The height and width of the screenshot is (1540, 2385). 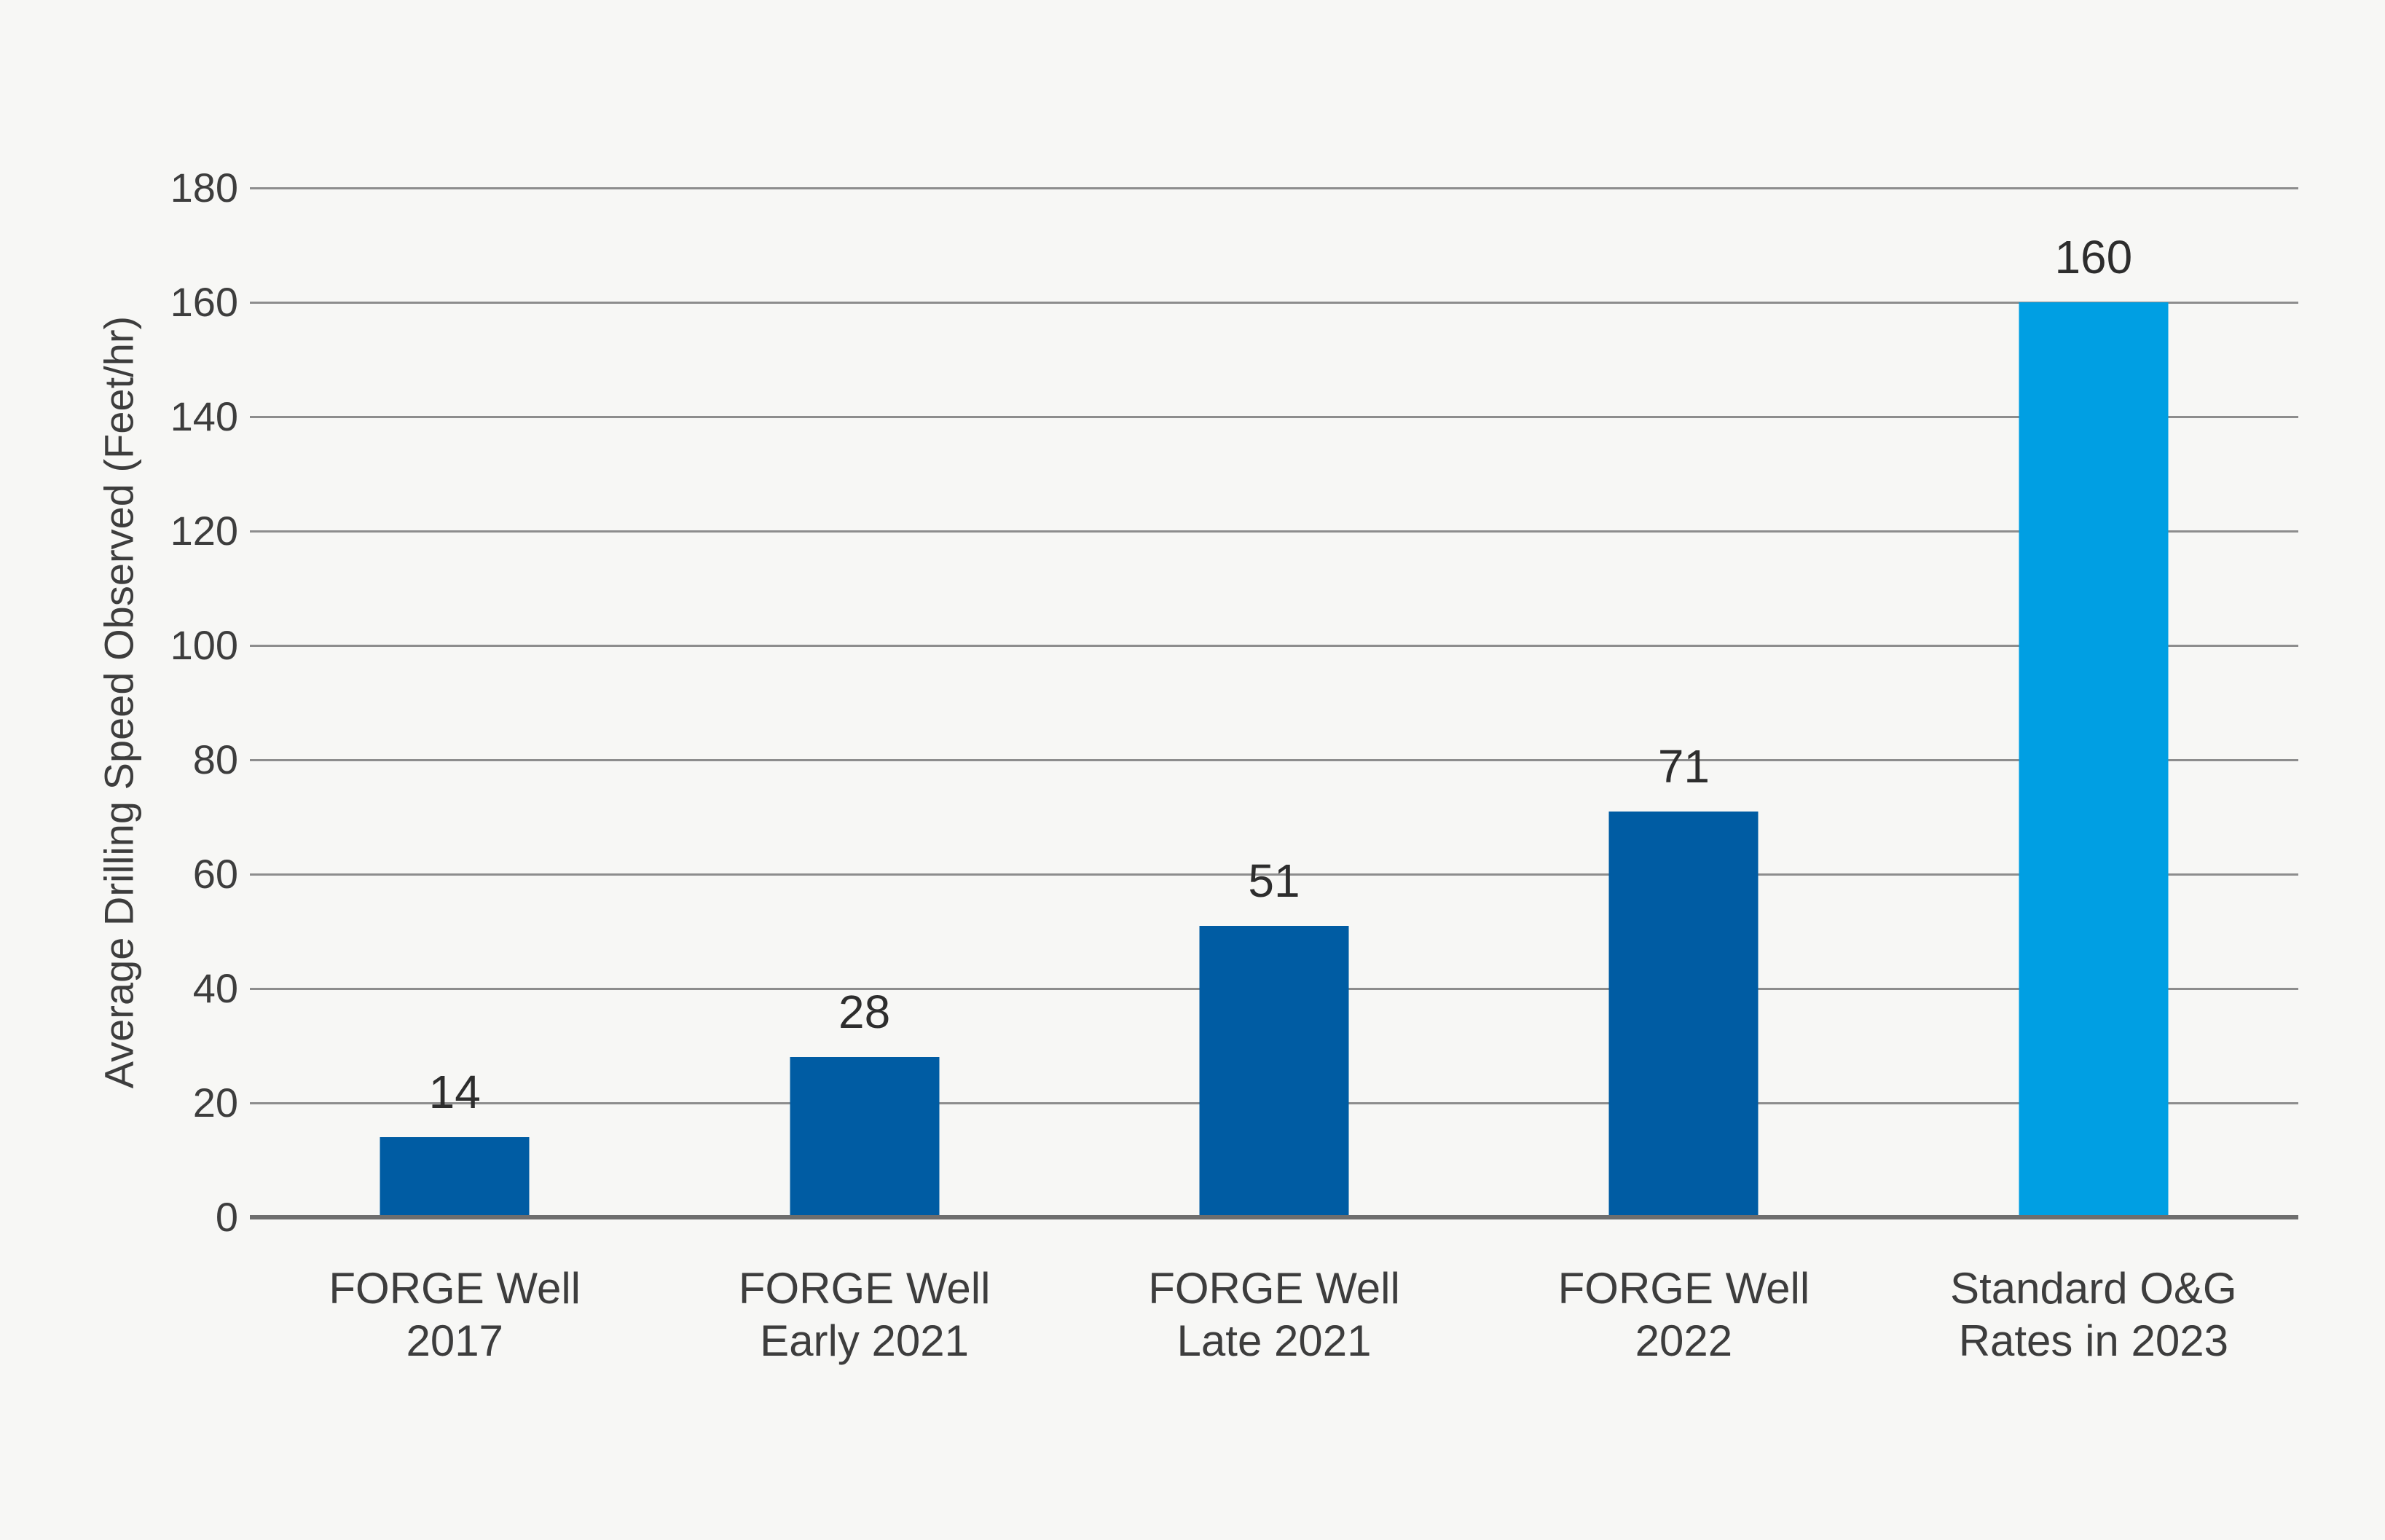 I want to click on y-tick-label-100: 100, so click(x=204, y=645).